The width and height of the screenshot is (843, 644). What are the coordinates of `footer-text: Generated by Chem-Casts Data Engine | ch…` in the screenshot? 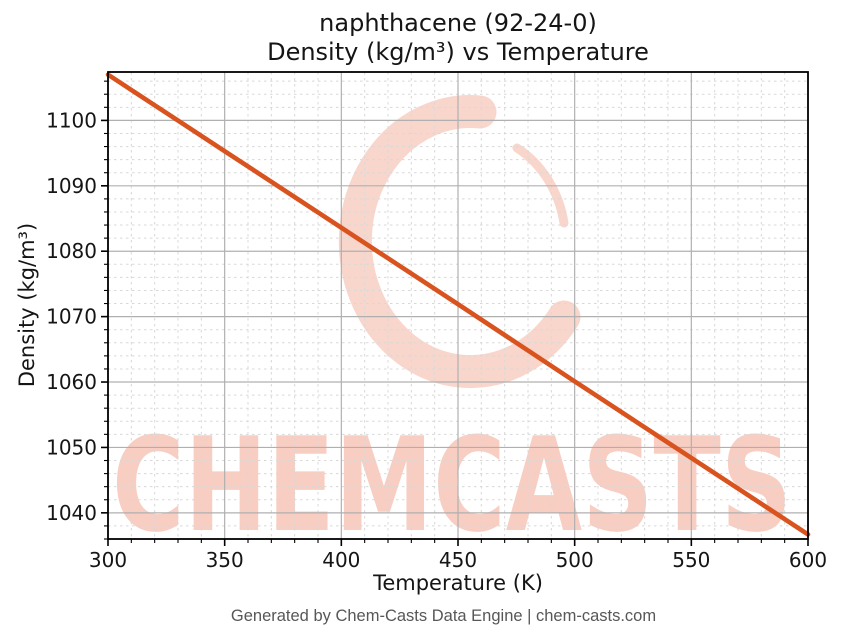 It's located at (443, 616).